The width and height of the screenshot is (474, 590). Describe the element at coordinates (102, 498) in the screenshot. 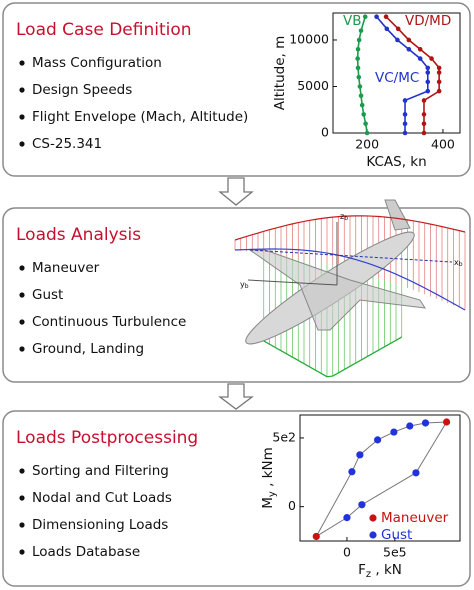

I see `bullet-item: Nodal and Cut Loads` at that location.